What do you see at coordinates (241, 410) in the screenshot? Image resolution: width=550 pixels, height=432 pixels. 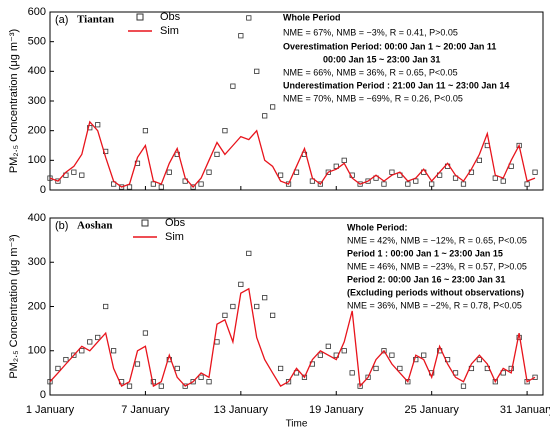 I see `x-tick-label: 13 January` at bounding box center [241, 410].